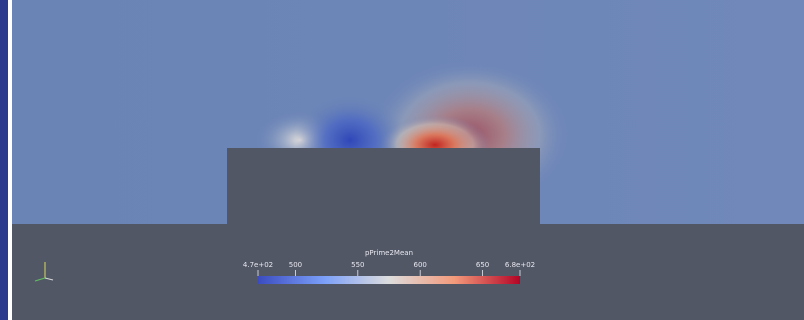 The height and width of the screenshot is (320, 804). What do you see at coordinates (389, 280) in the screenshot?
I see `colorbar` at bounding box center [389, 280].